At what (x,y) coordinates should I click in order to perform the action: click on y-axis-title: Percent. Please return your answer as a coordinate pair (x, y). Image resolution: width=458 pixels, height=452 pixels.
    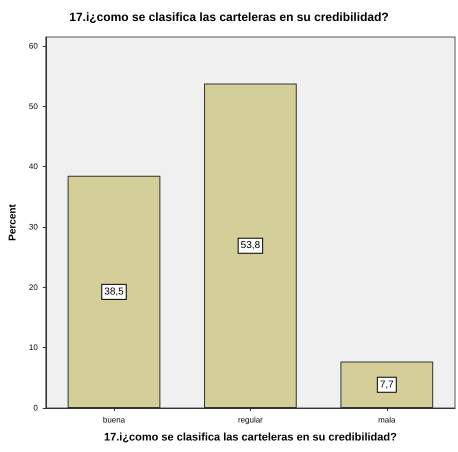
    Looking at the image, I should click on (13, 222).